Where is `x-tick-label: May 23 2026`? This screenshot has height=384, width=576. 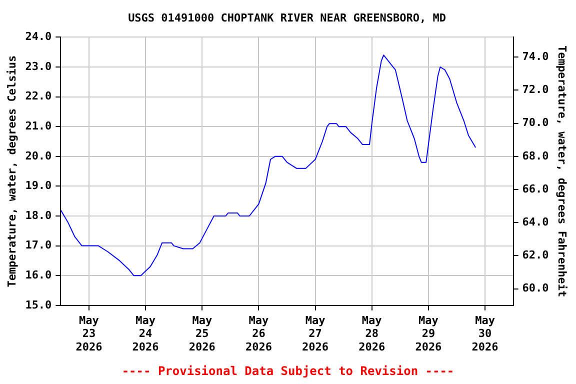
x-tick-label: May 23 2026 is located at coordinates (89, 334).